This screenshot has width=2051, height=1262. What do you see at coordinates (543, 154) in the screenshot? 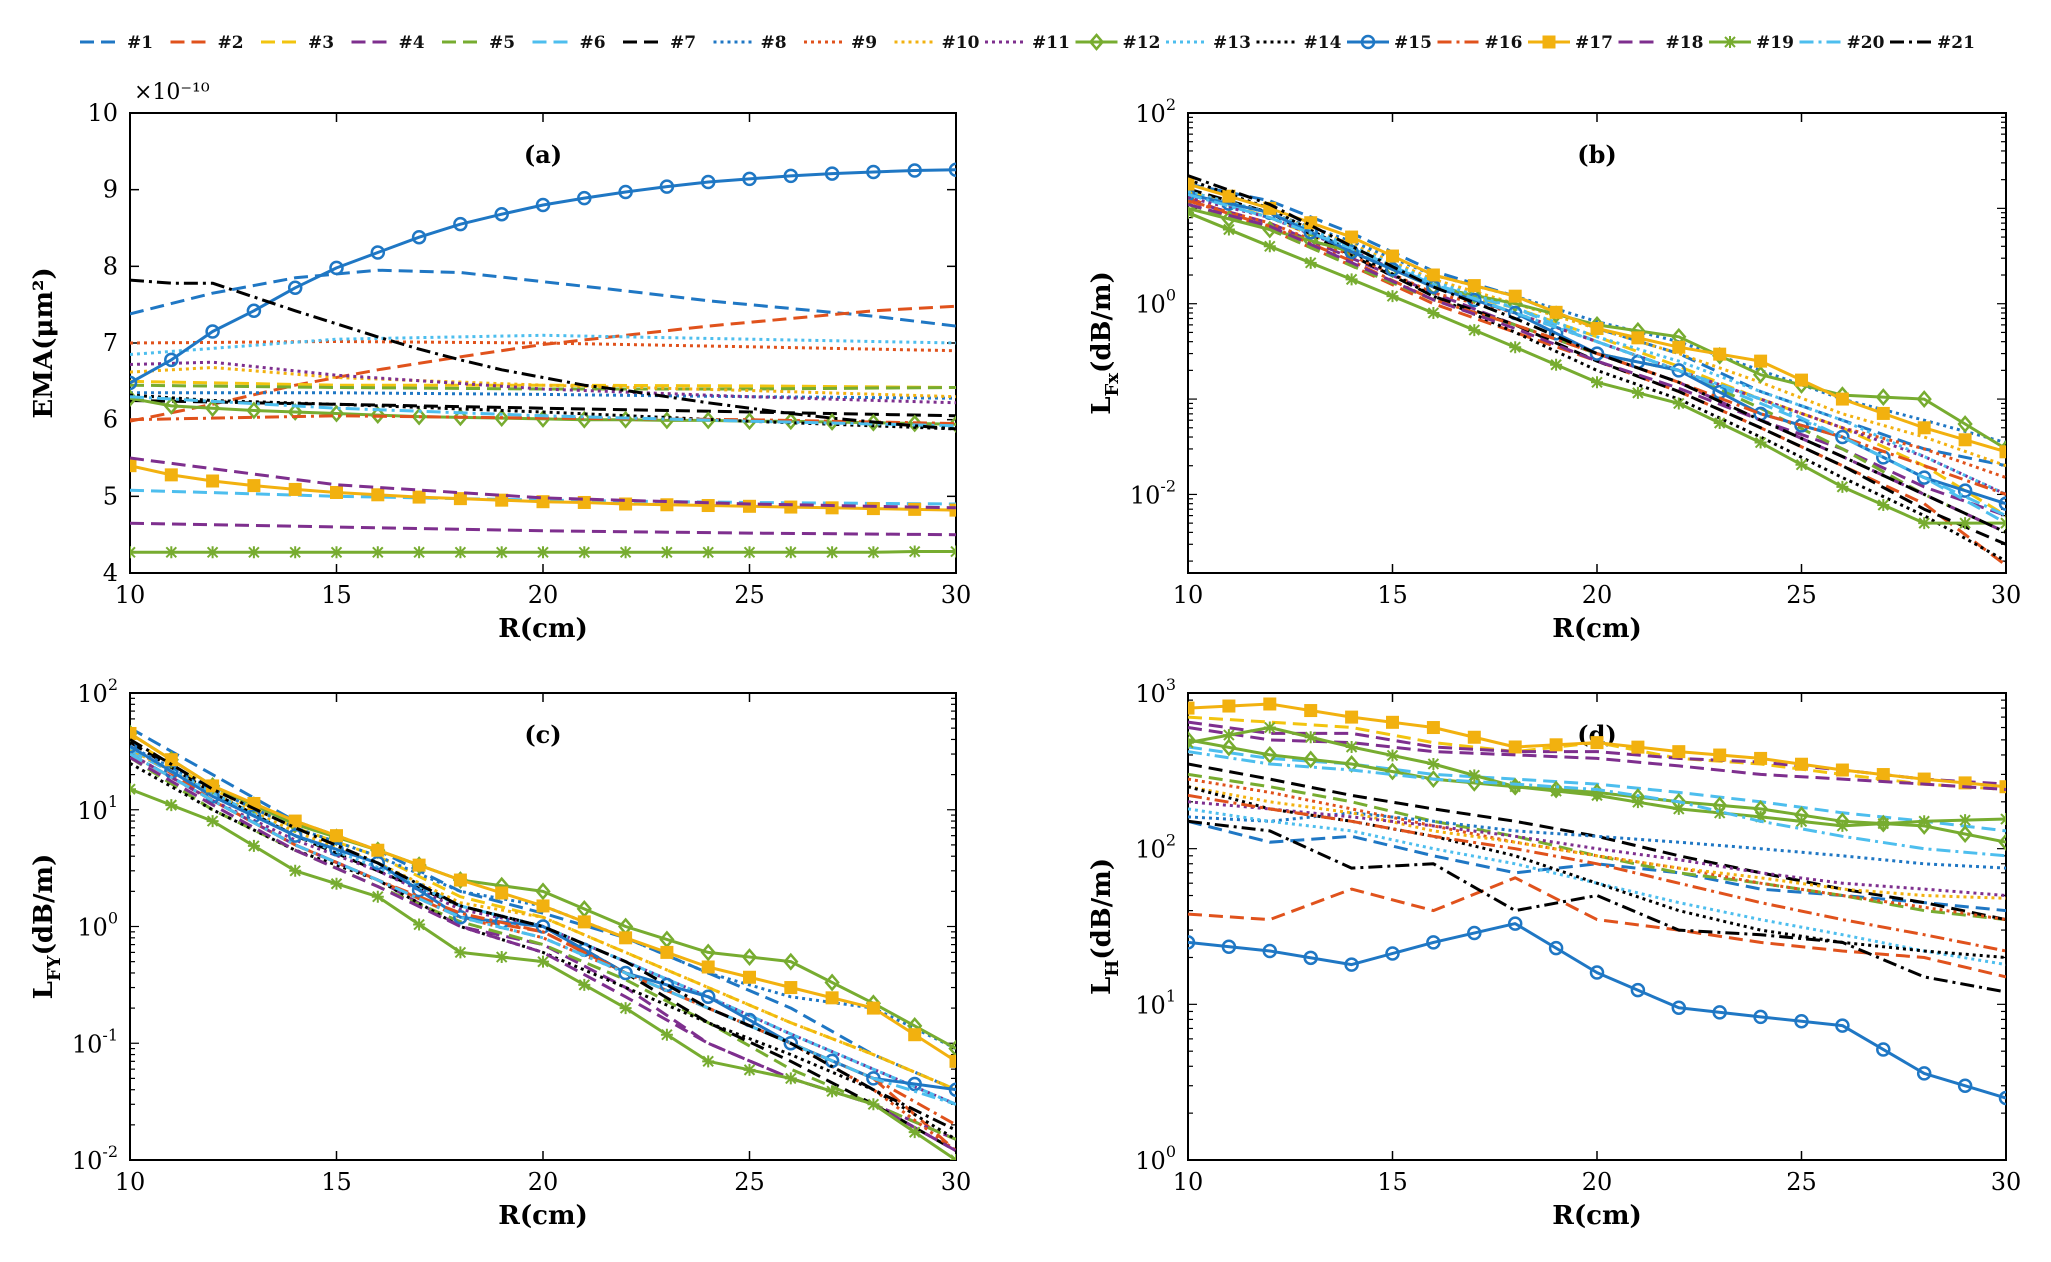
I see `panel-label: (a)` at bounding box center [543, 154].